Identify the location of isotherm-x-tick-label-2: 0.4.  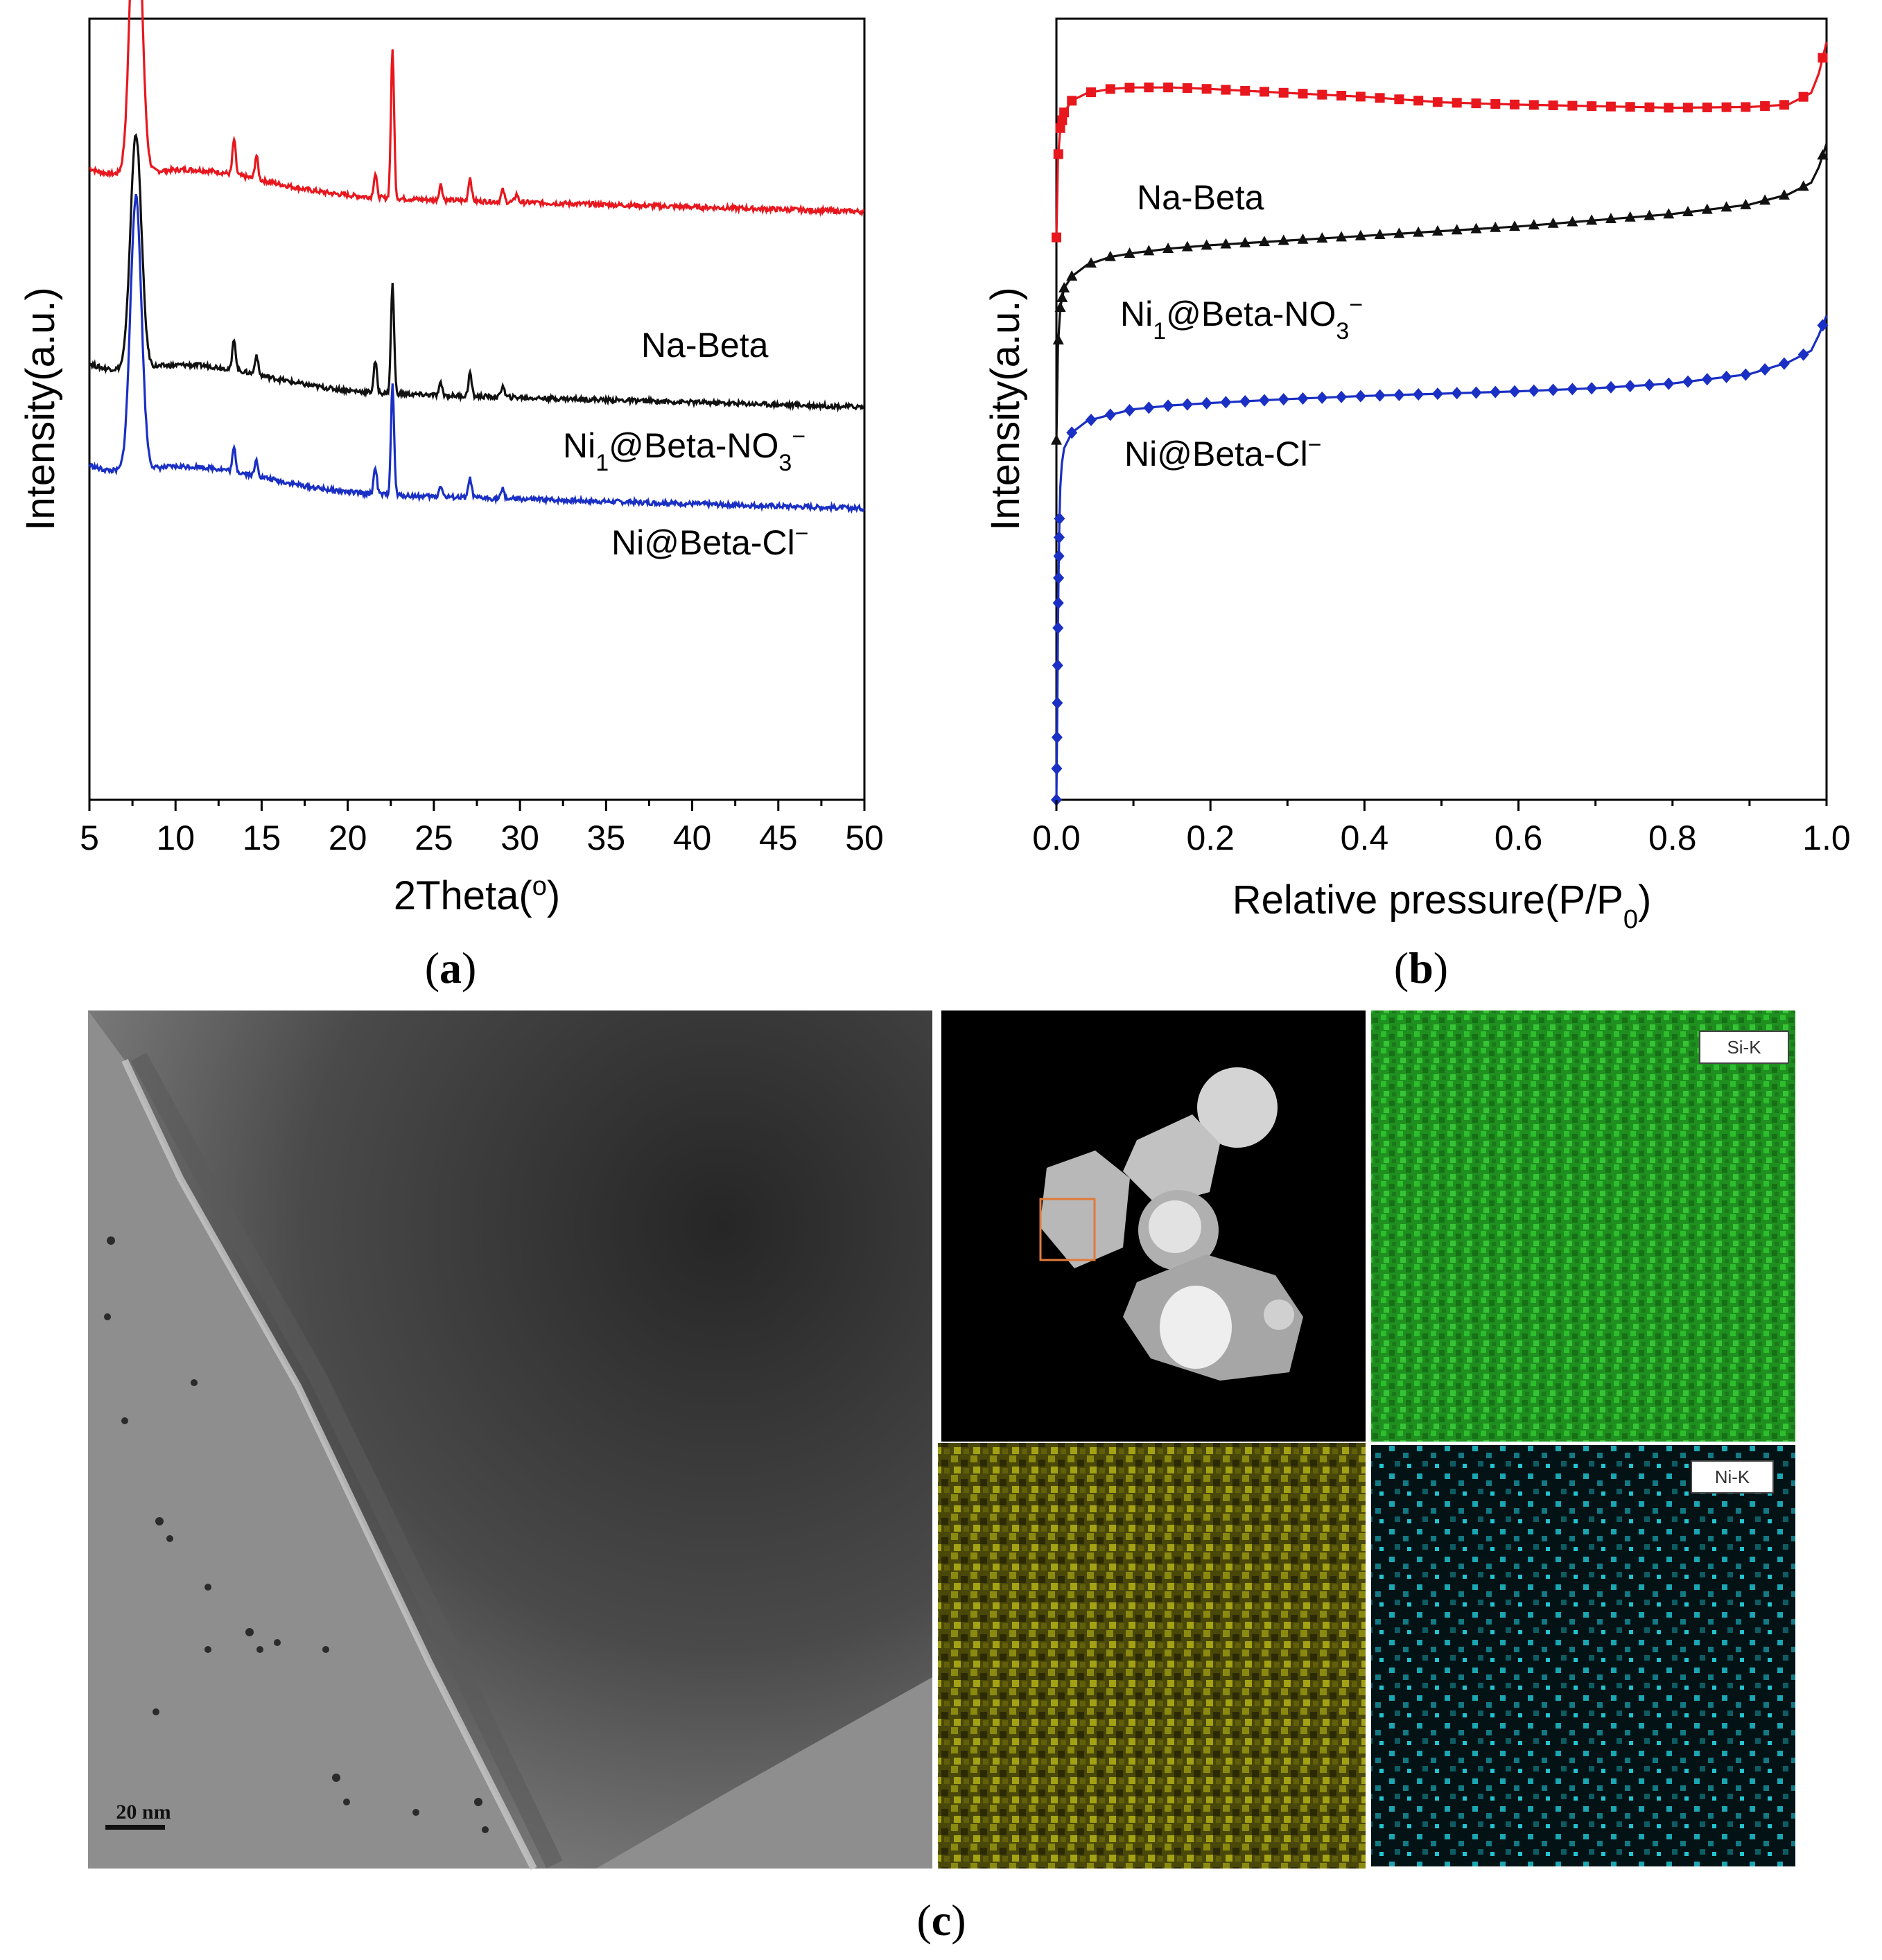
(1365, 838).